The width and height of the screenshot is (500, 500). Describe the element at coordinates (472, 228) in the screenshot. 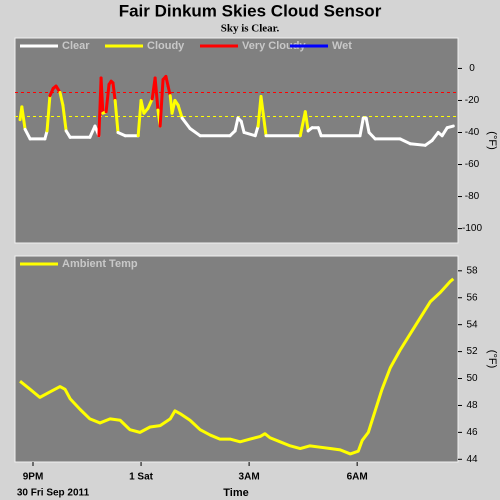

I see `y-tick-label: -100` at that location.